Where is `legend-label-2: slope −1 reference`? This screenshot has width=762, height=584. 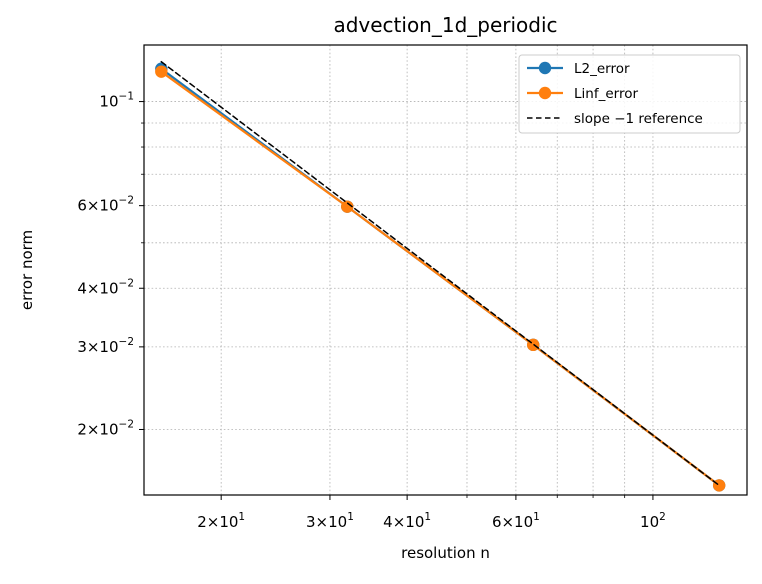
legend-label-2: slope −1 reference is located at coordinates (638, 119).